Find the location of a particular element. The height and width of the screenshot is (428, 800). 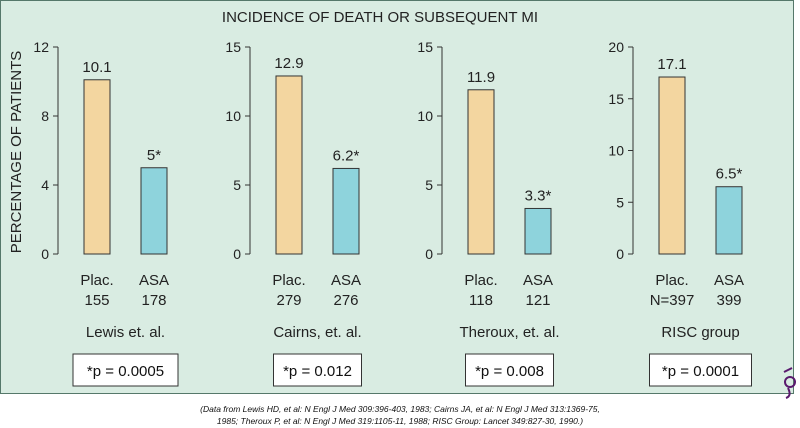

y-tick-label: 12 is located at coordinates (41, 47).